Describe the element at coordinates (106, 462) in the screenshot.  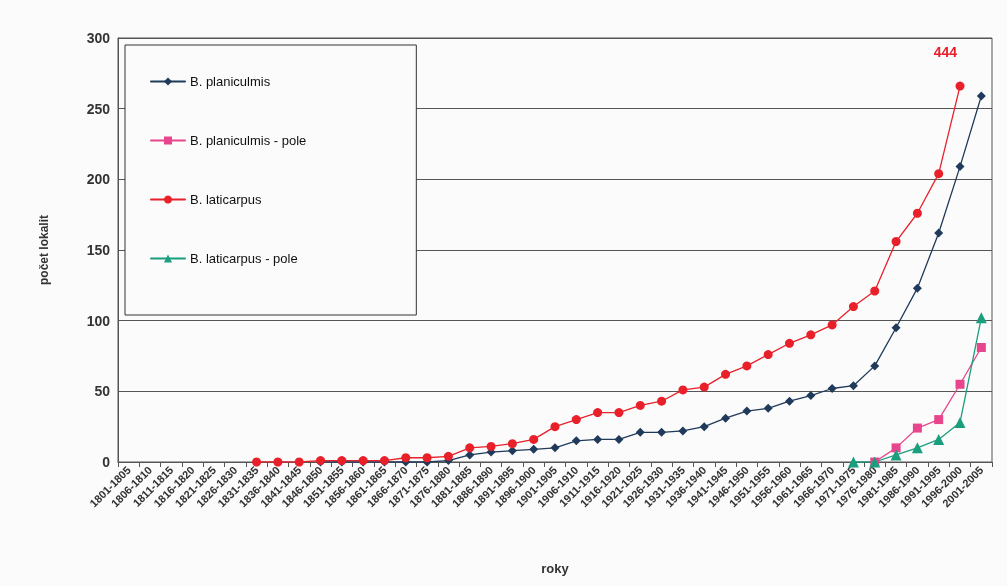
I see `y-tick-label: 0` at that location.